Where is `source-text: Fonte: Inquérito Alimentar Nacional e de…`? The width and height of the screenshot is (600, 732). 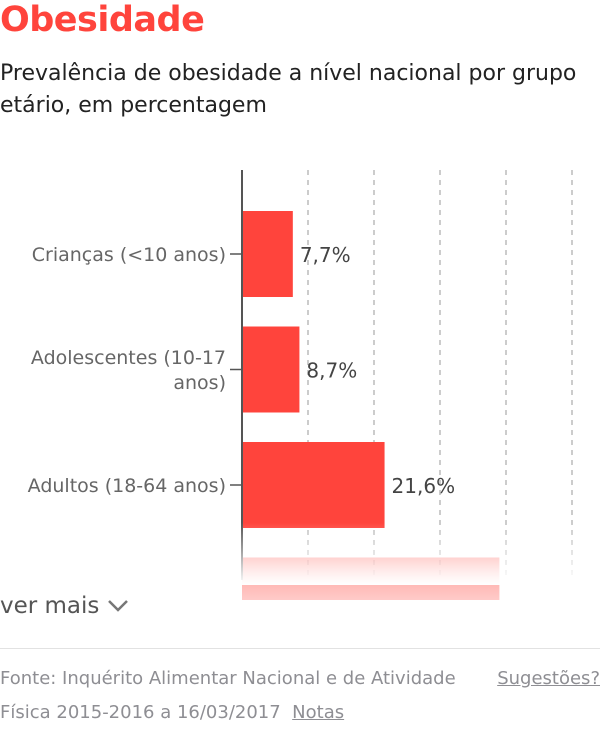 source-text: Fonte: Inquérito Alimentar Nacional e de… is located at coordinates (235, 696).